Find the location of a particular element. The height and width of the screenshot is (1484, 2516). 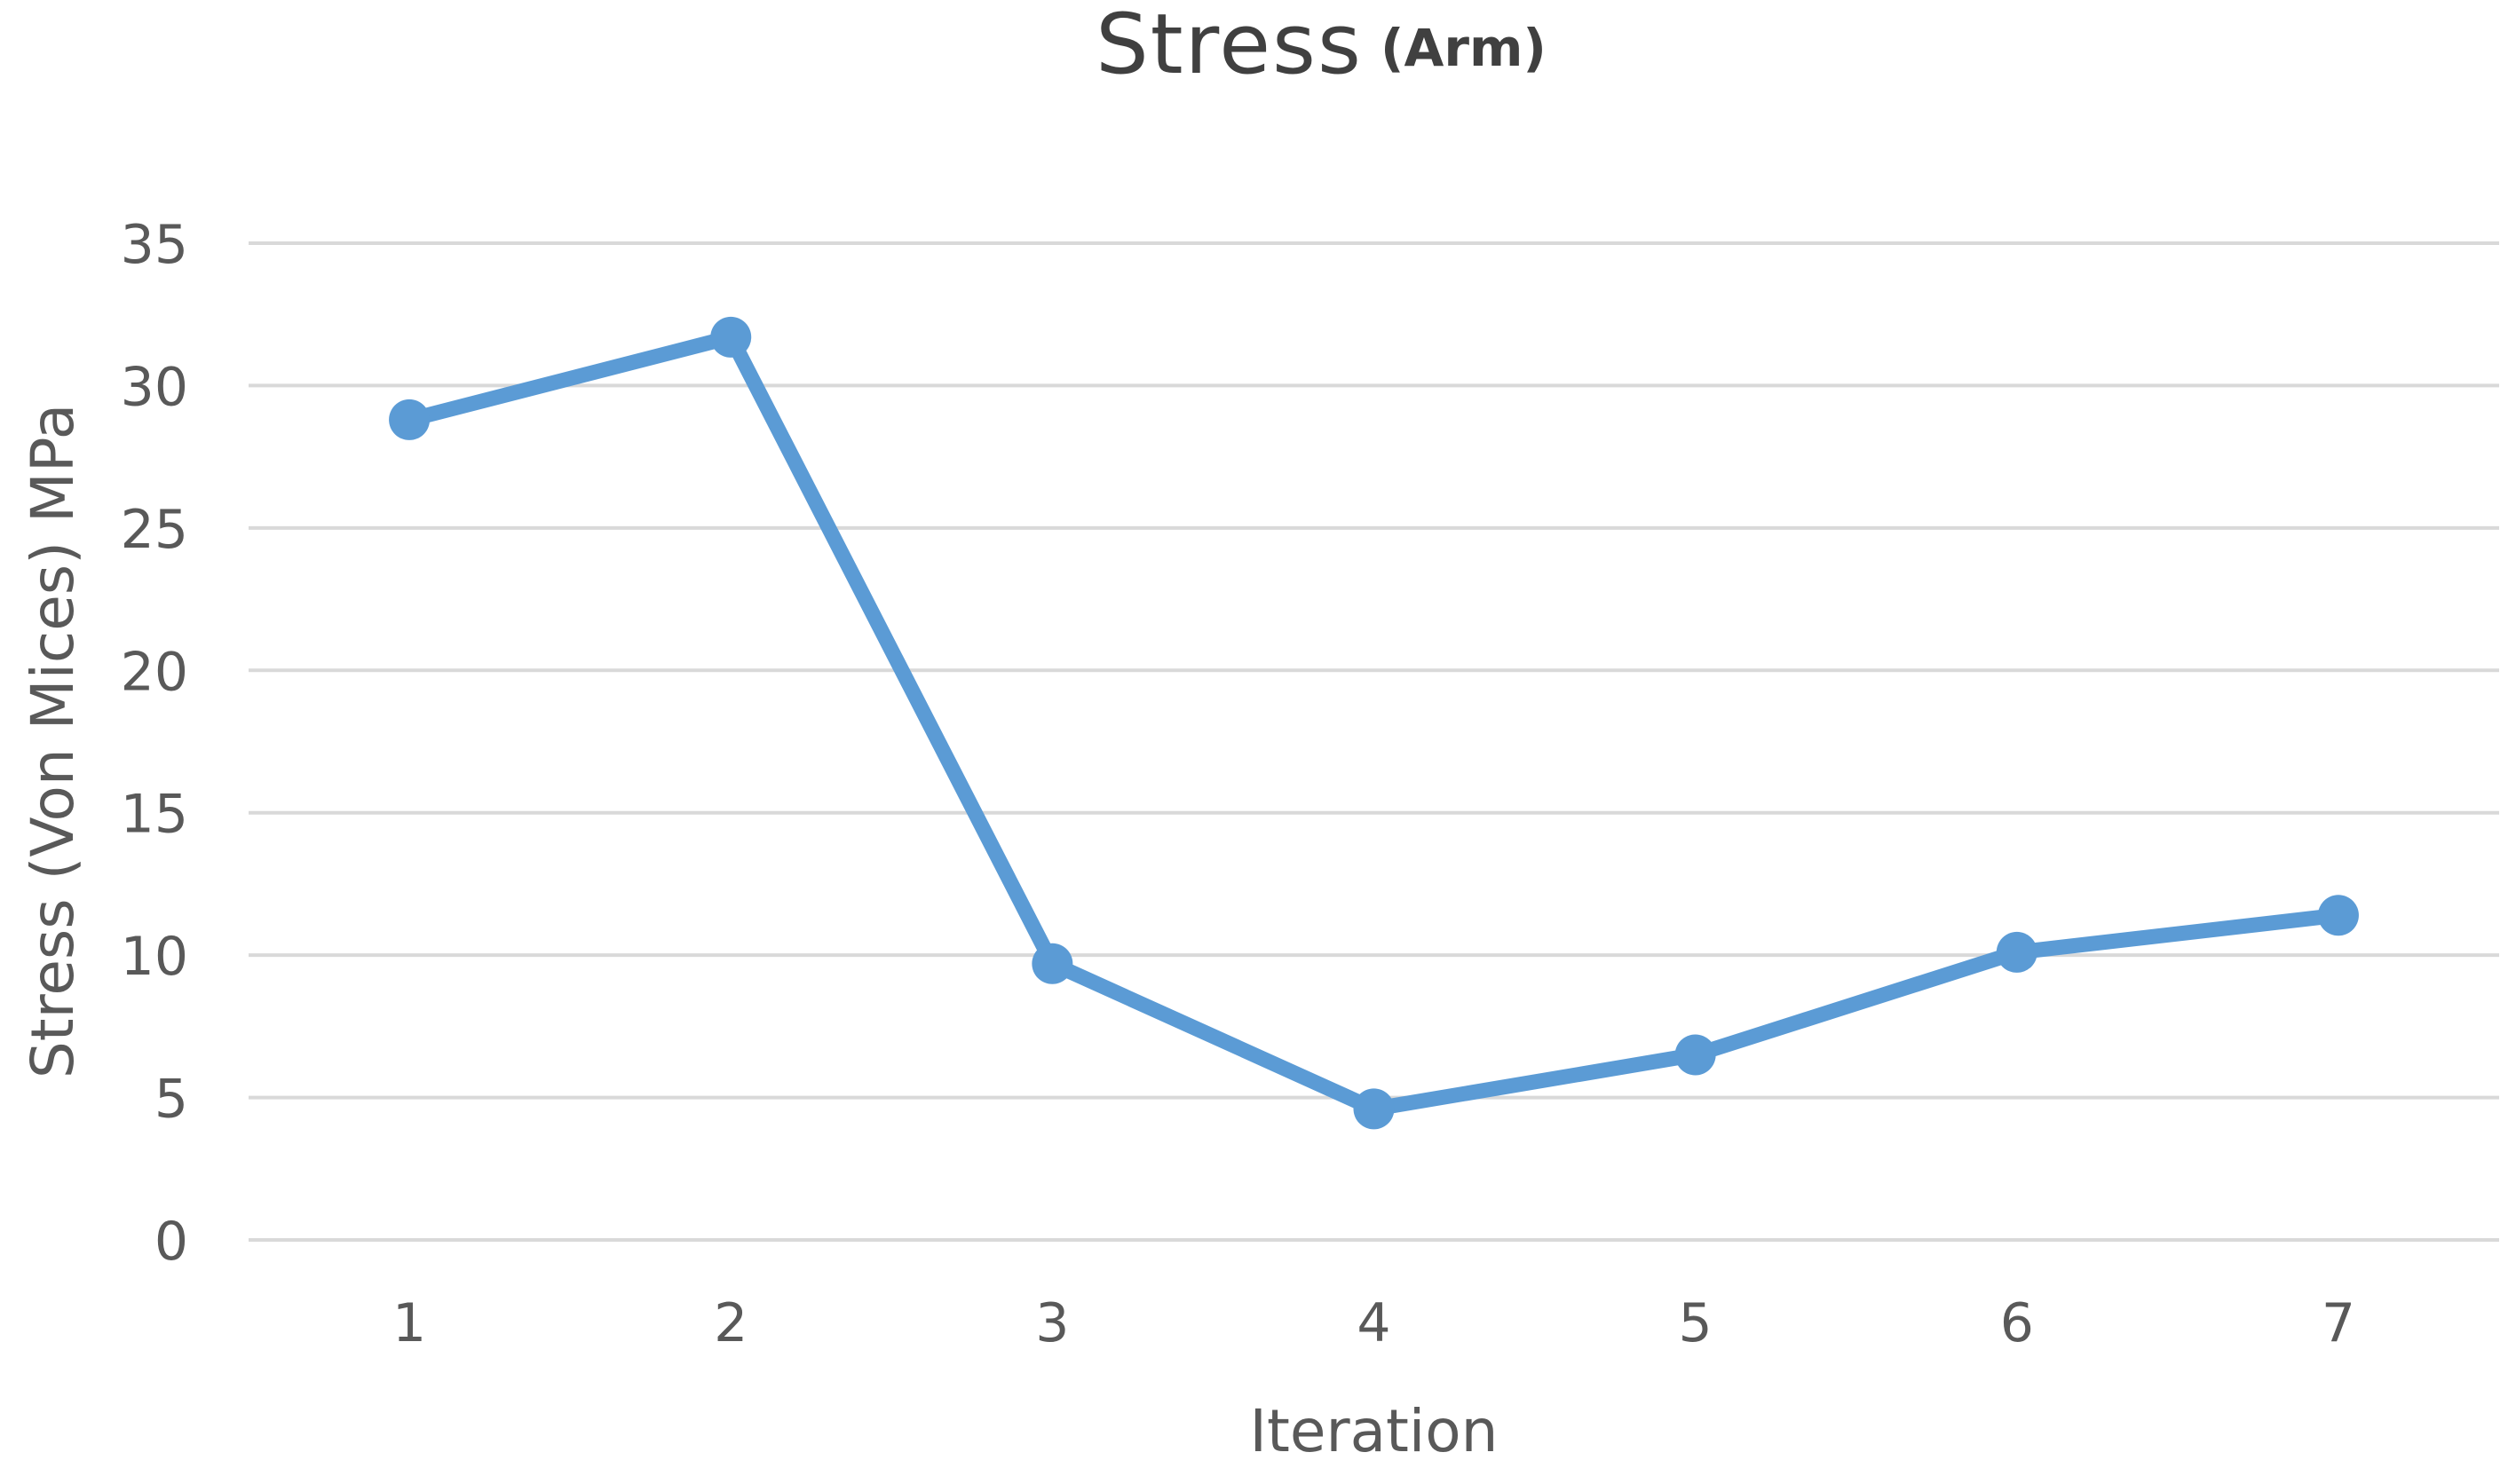

y-tick-label: 0 is located at coordinates (171, 1242).